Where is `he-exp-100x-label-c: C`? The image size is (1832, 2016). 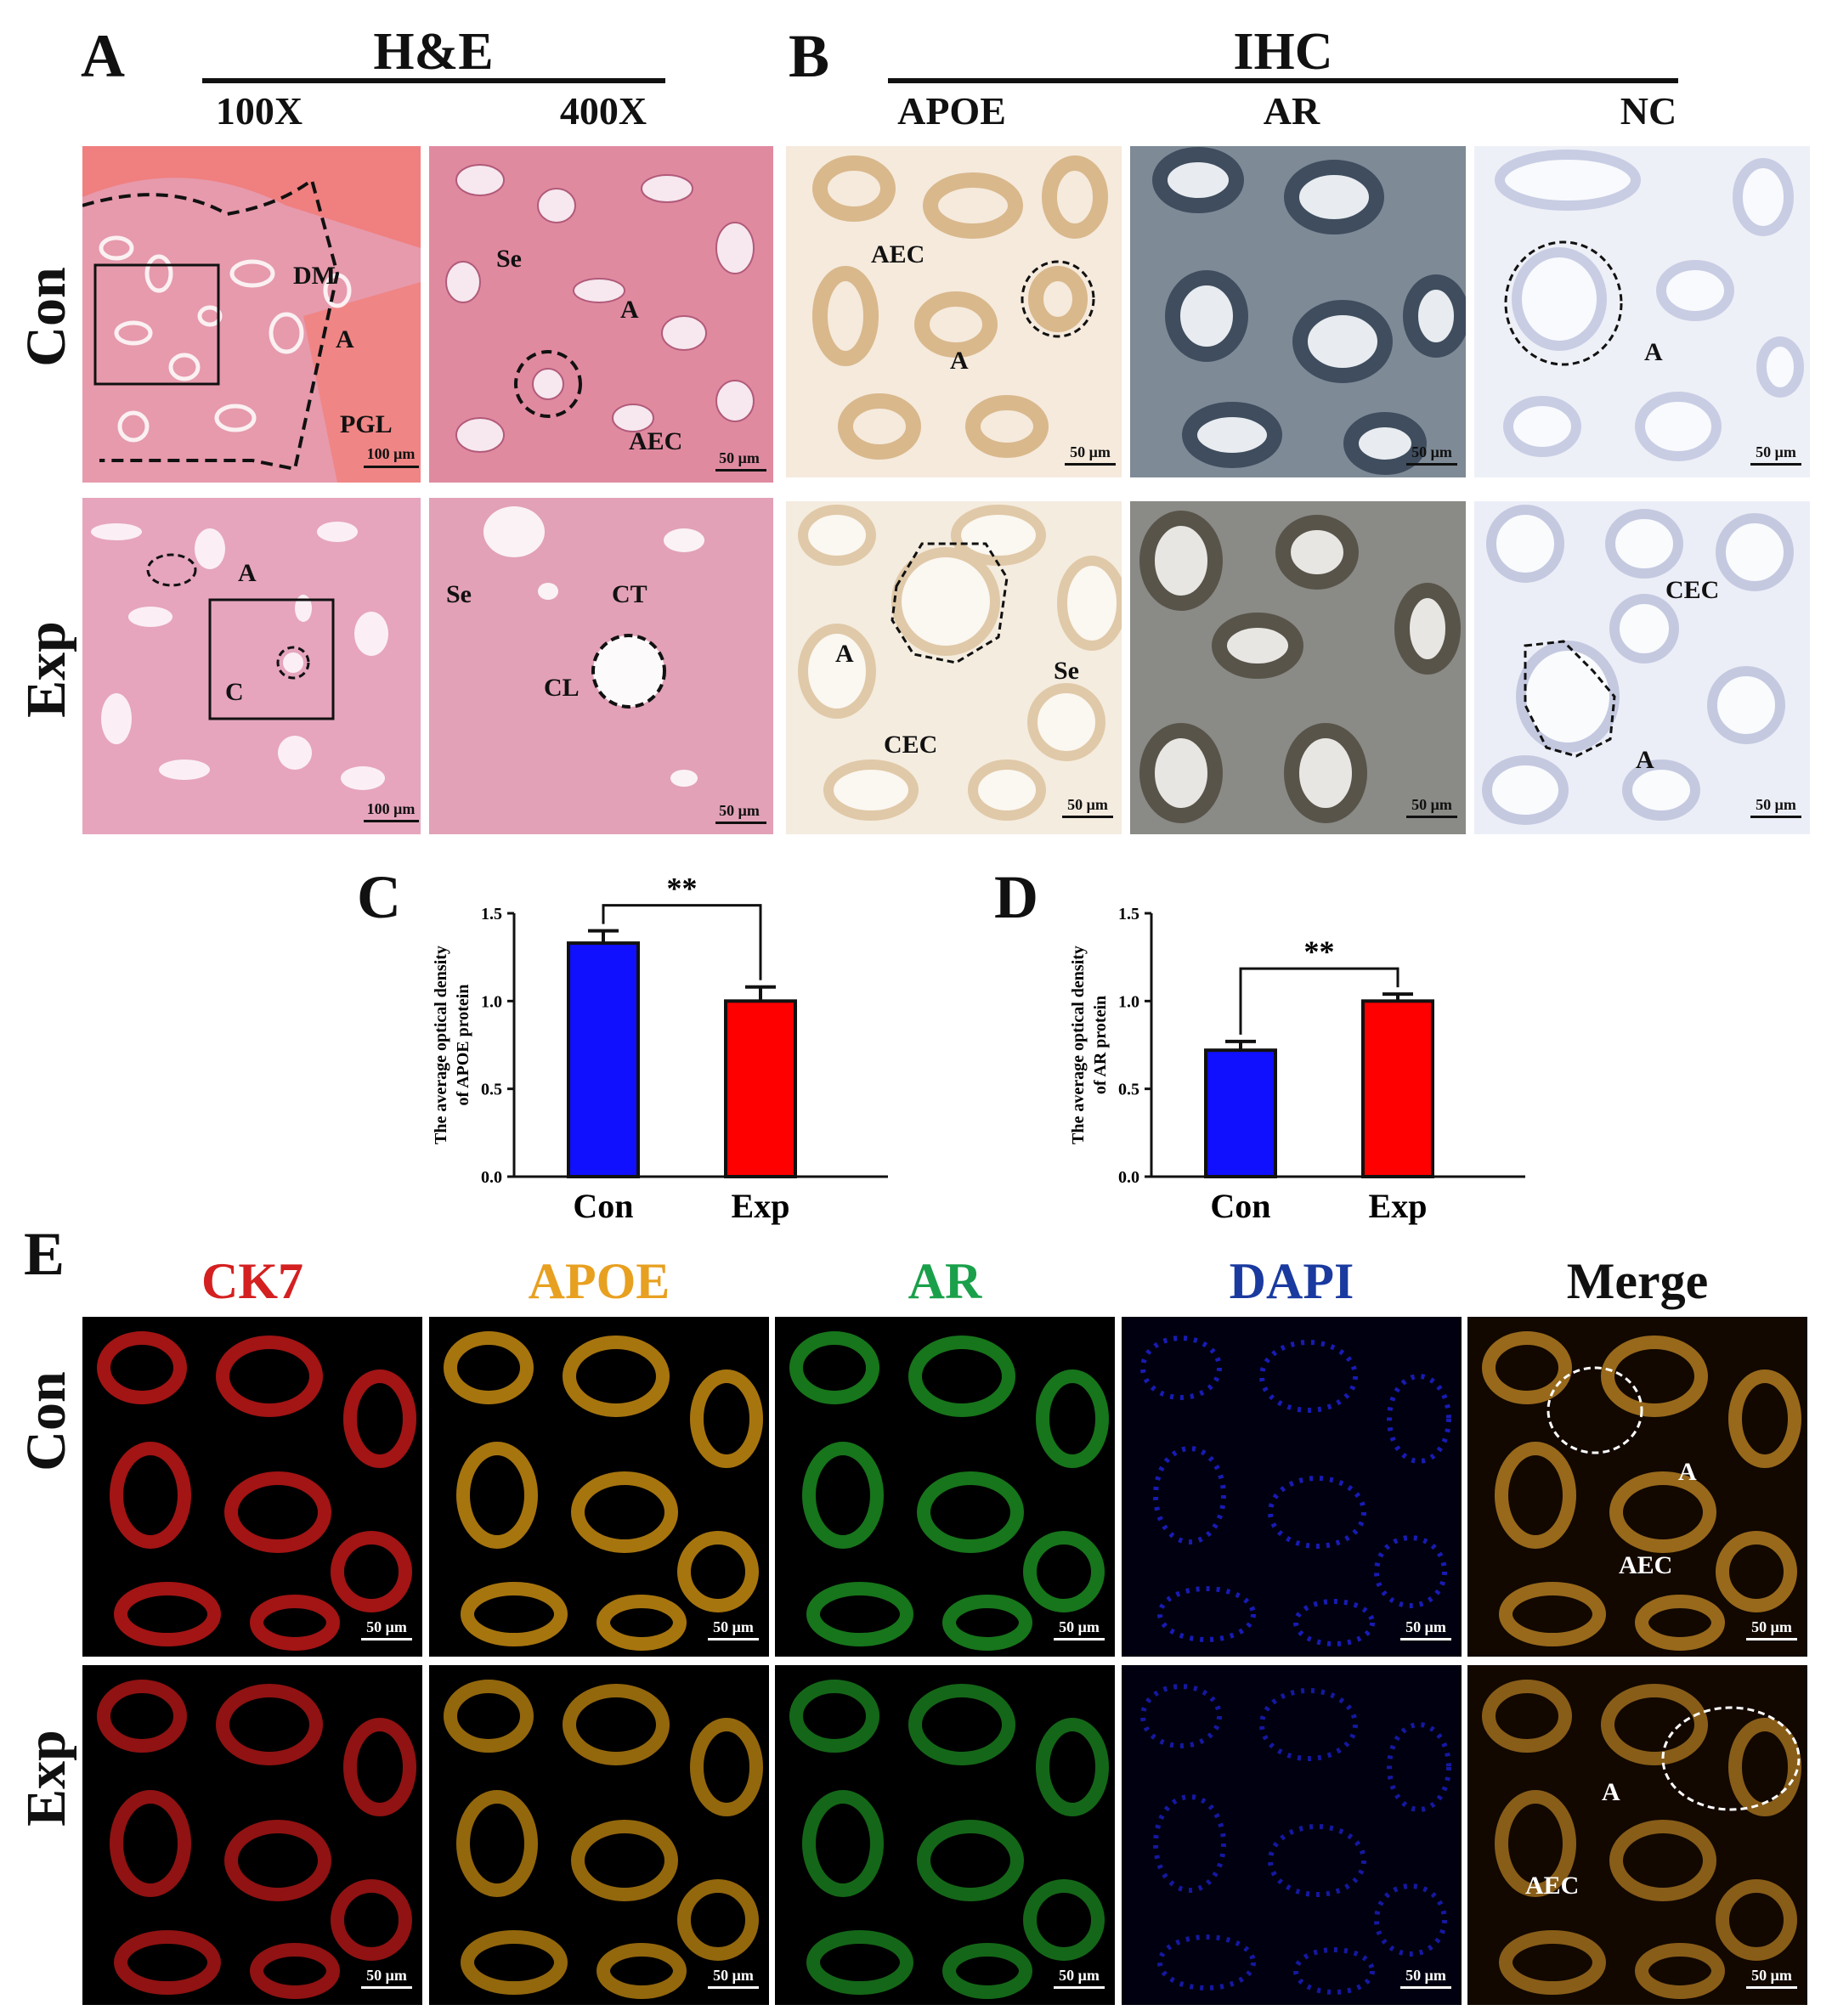
he-exp-100x-label-c: C is located at coordinates (234, 692).